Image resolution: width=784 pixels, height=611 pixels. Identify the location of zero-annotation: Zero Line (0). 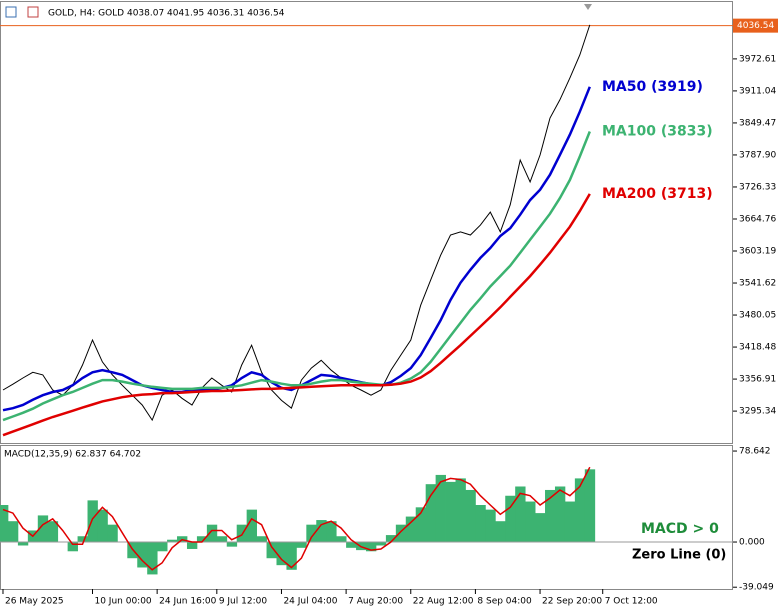
(679, 555).